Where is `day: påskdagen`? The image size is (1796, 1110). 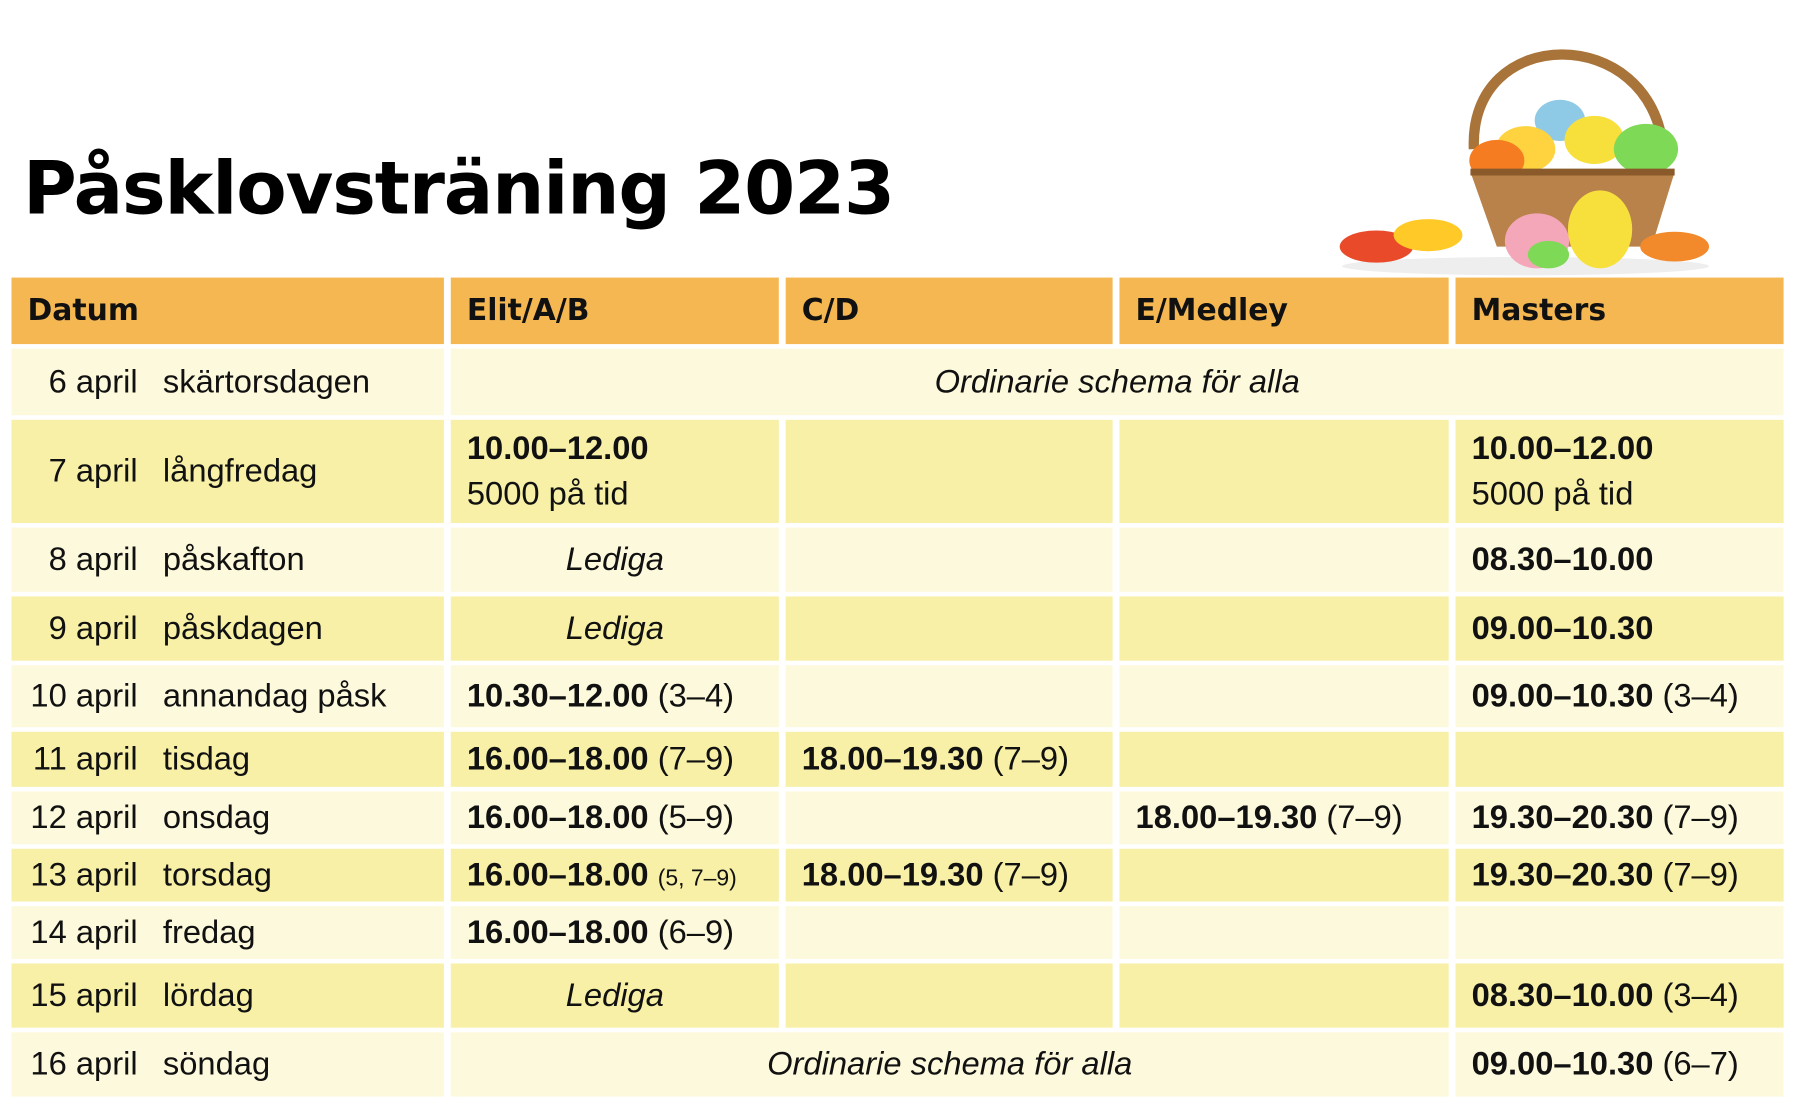
day: påskdagen is located at coordinates (242, 628).